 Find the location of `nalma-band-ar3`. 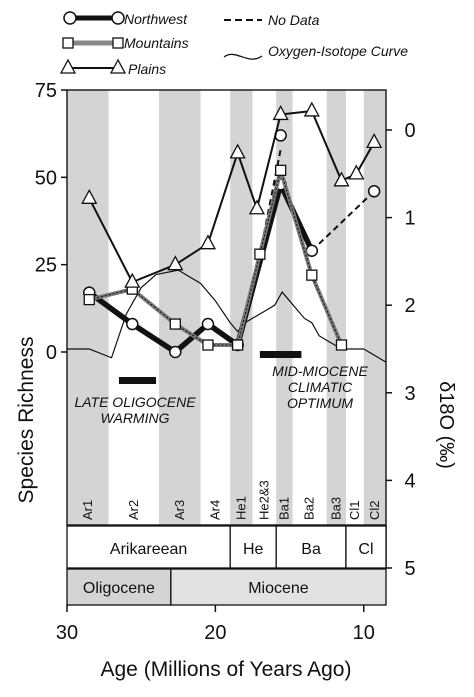

nalma-band-ar3 is located at coordinates (179, 307).